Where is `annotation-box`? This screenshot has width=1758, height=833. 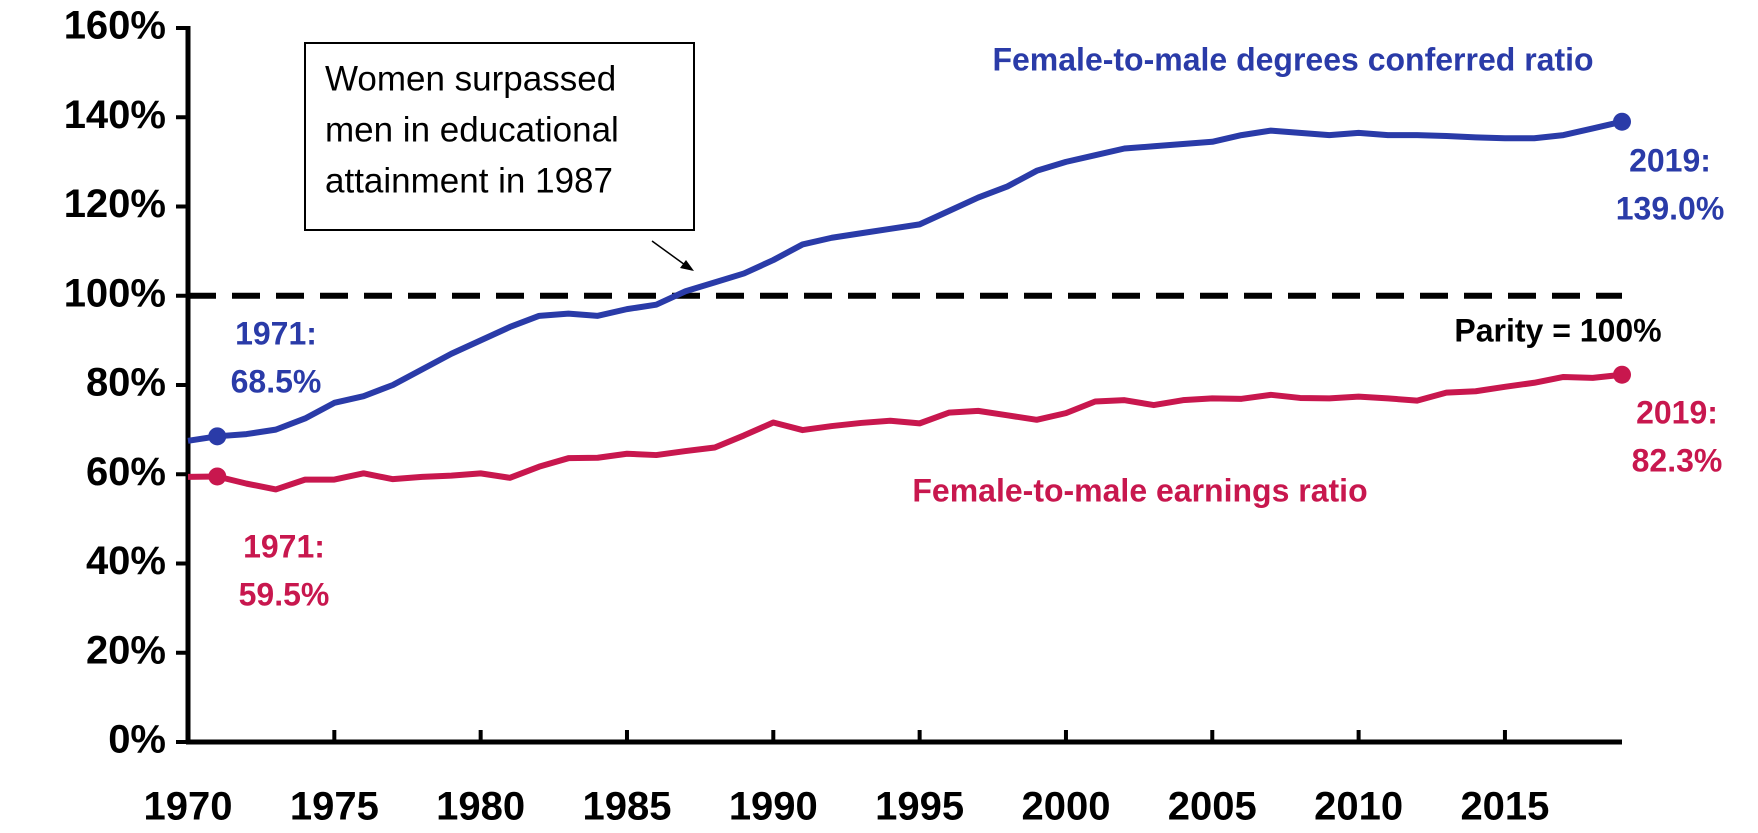 annotation-box is located at coordinates (499, 136).